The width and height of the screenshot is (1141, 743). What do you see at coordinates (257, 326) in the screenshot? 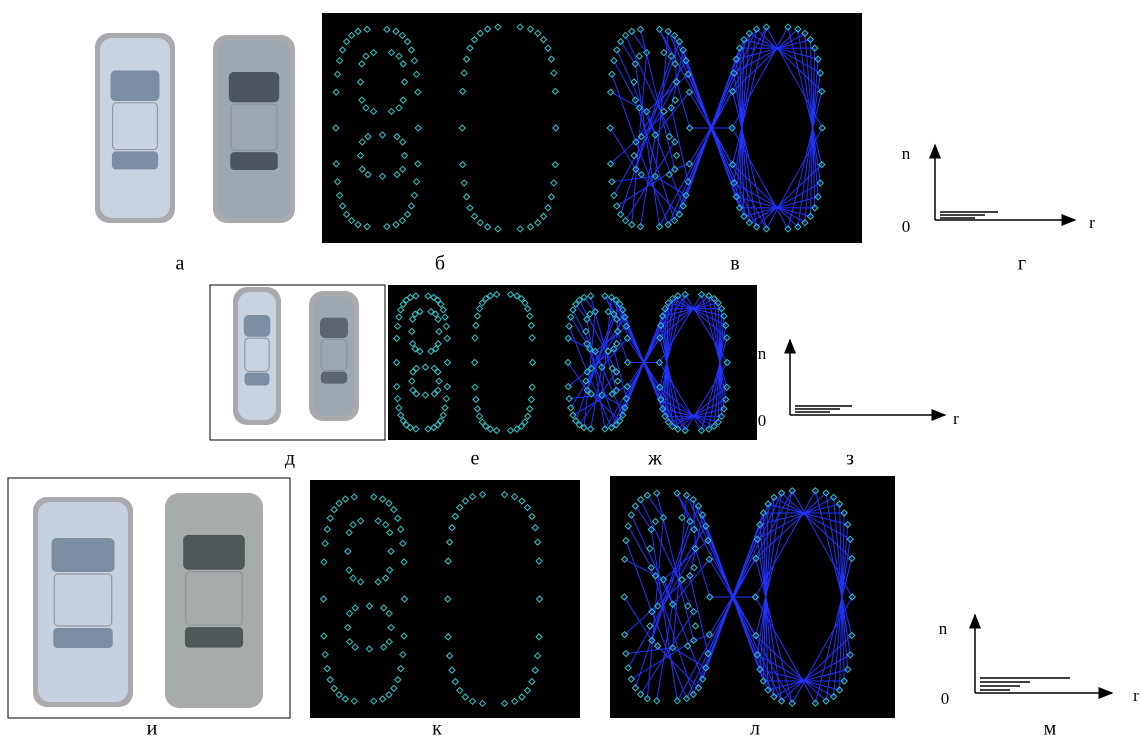
I see `car-windshield` at bounding box center [257, 326].